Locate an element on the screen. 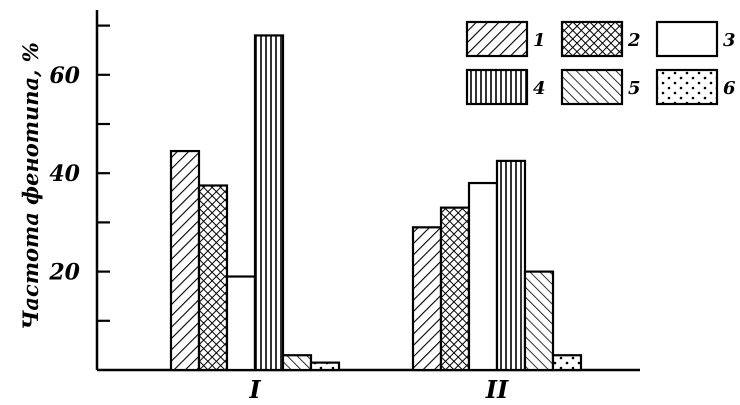  legend: 1 2 3 4 5 6 is located at coordinates (600, 63).